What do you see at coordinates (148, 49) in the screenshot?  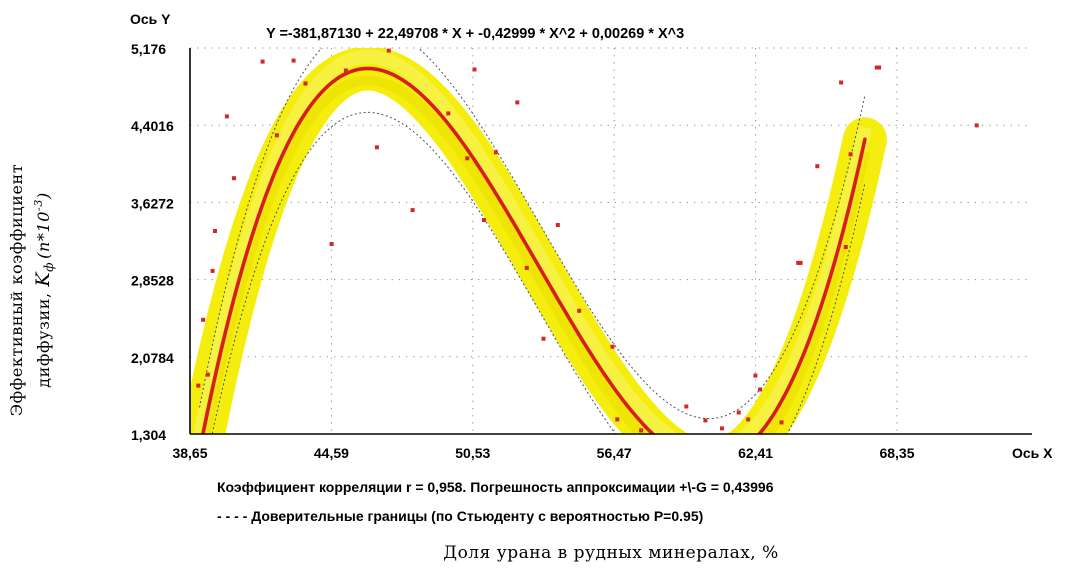 I see `y-tick-label: 5,176` at bounding box center [148, 49].